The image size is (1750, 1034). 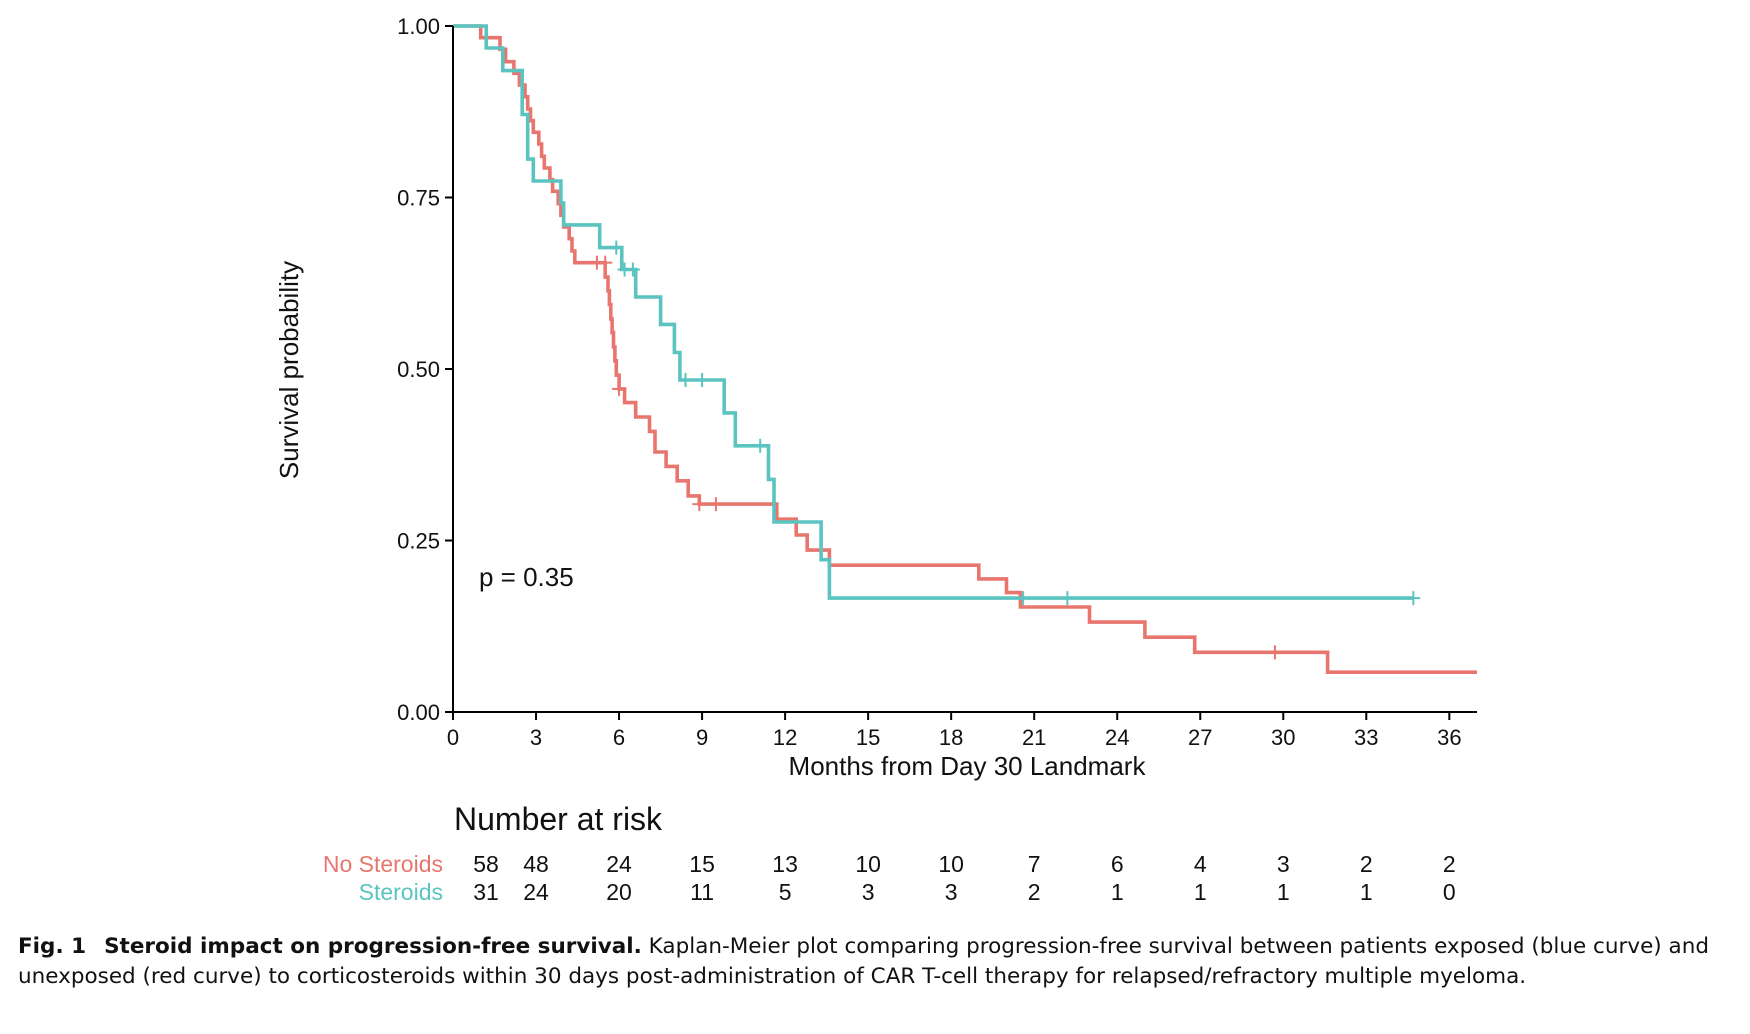 I want to click on risk-row-label-no-steroids: No Steroids, so click(x=383, y=864).